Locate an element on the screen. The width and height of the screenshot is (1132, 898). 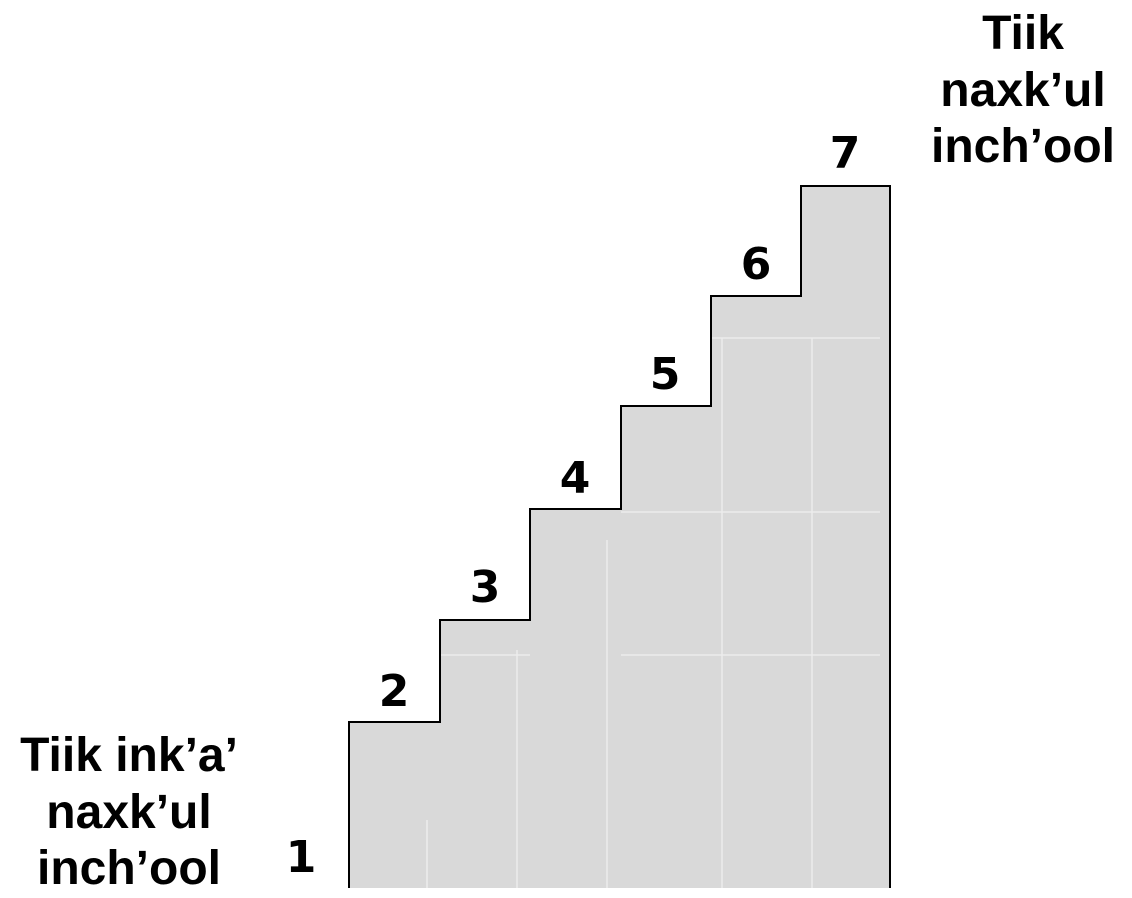
end-label-line-2: naxk’ul is located at coordinates (1023, 90).